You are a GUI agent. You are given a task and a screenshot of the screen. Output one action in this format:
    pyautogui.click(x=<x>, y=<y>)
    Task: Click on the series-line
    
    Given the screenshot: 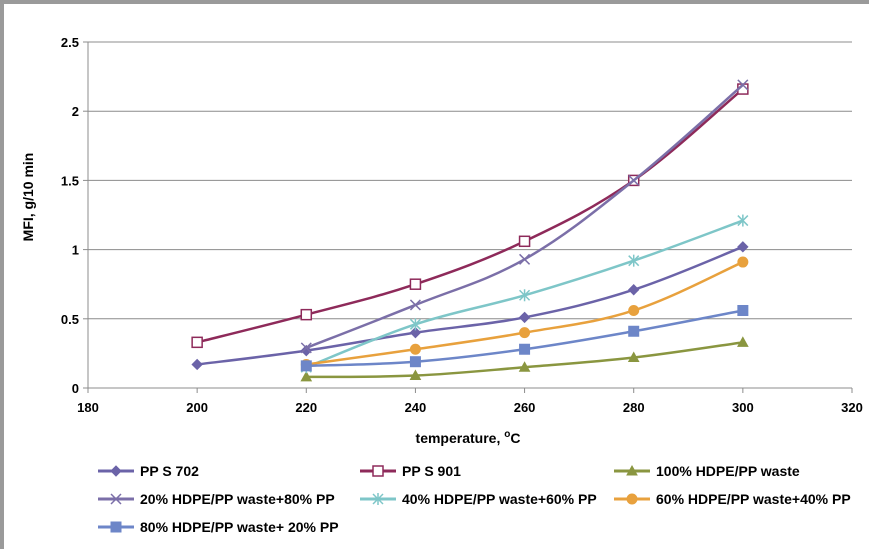 What is the action you would take?
    pyautogui.click(x=470, y=305)
    